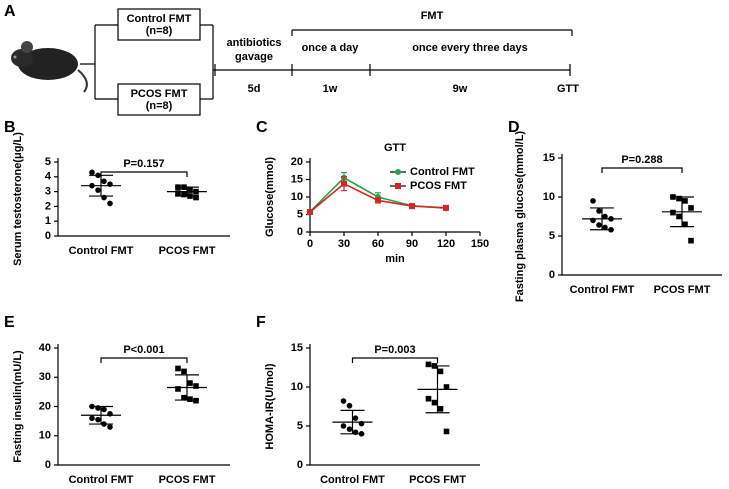 This screenshot has height=489, width=729. I want to click on x-tick-label: 120, so click(446, 244).